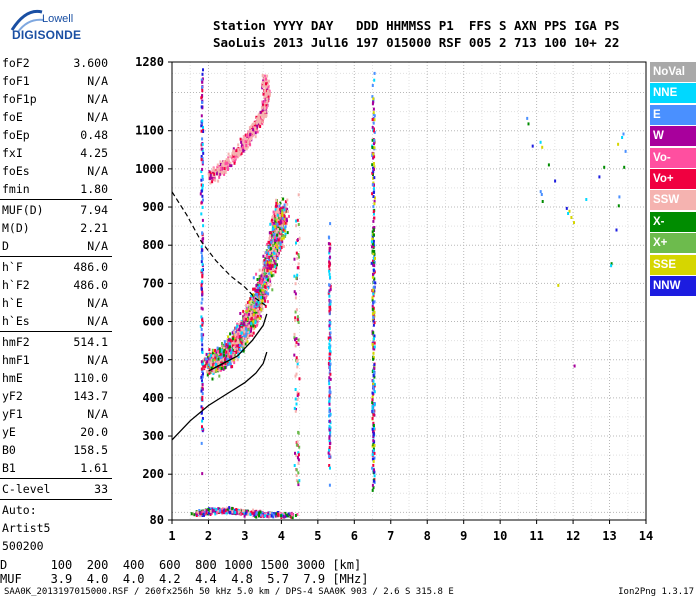  Describe the element at coordinates (56, 99) in the screenshot. I see `param-row-fof1p: foF1p N/A` at that location.